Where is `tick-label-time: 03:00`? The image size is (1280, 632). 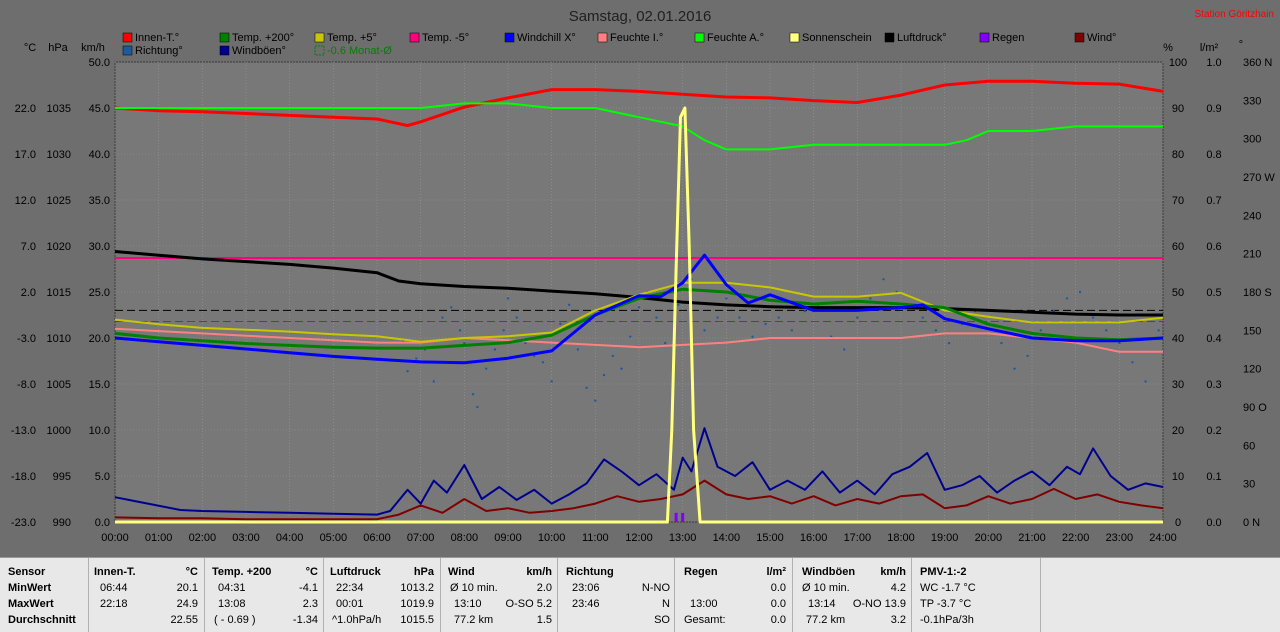 tick-label-time: 03:00 is located at coordinates (246, 538).